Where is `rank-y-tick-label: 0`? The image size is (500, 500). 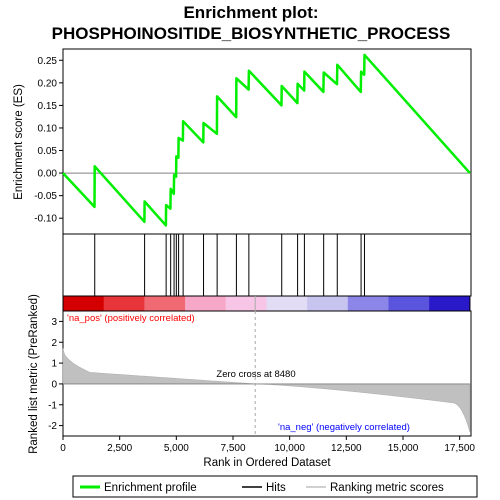
rank-y-tick-label: 0 is located at coordinates (54, 384).